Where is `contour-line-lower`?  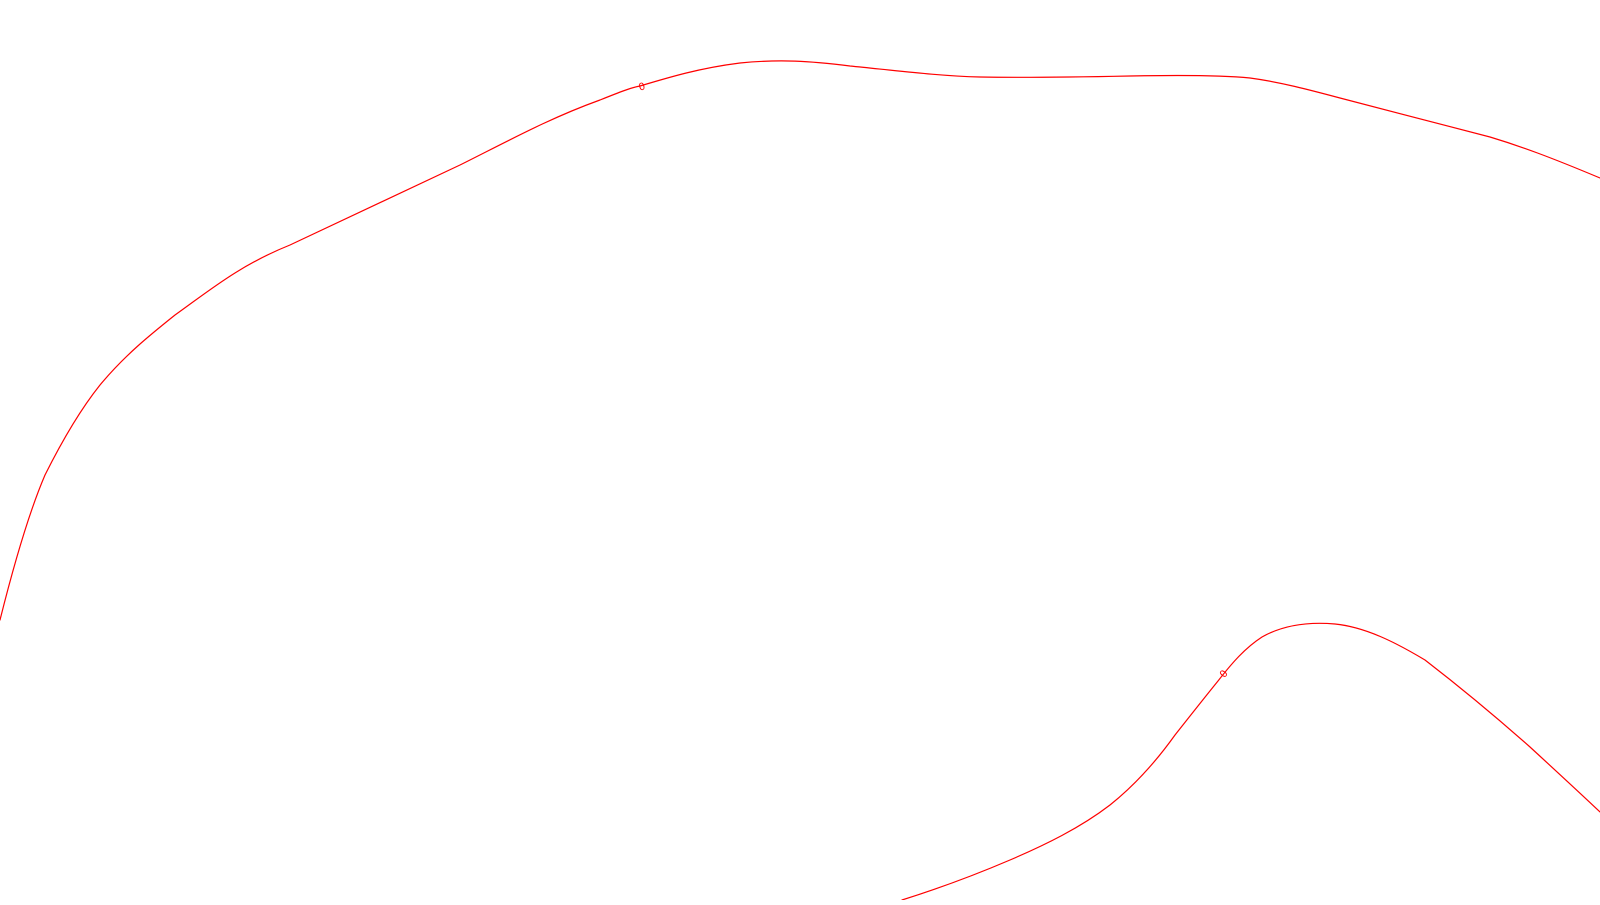 contour-line-lower is located at coordinates (1250, 761).